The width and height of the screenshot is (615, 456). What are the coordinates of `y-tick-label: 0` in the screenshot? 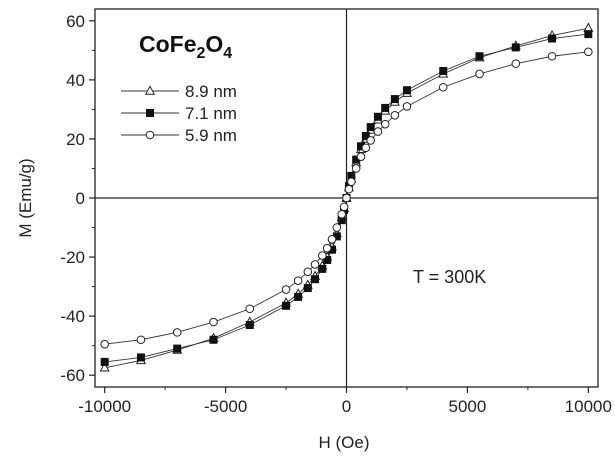 It's located at (80, 198).